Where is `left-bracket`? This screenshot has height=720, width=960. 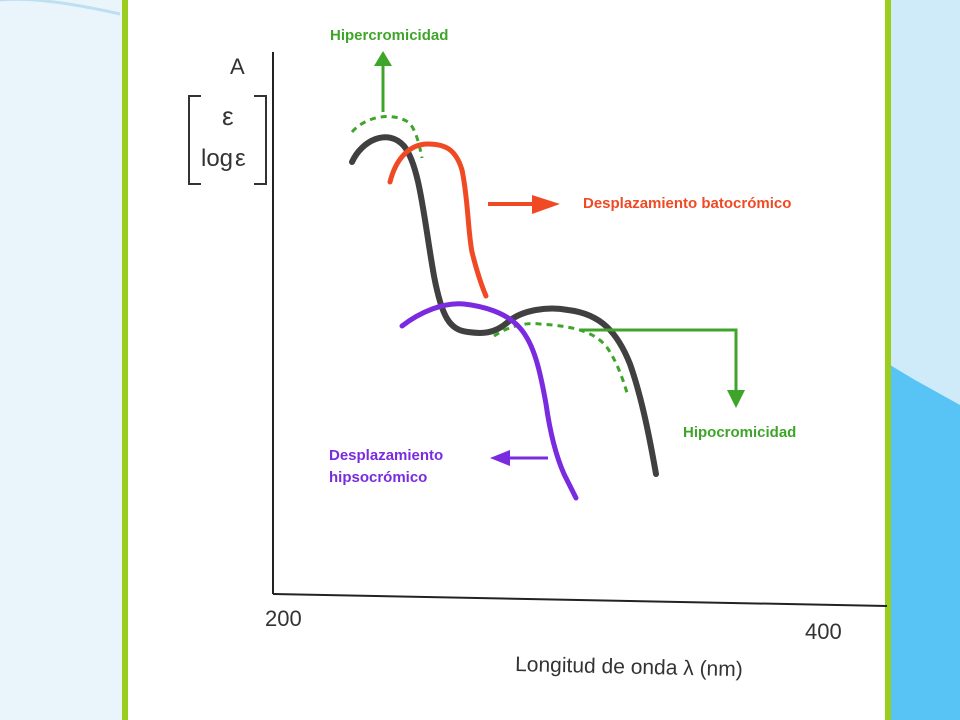
left-bracket is located at coordinates (194, 140).